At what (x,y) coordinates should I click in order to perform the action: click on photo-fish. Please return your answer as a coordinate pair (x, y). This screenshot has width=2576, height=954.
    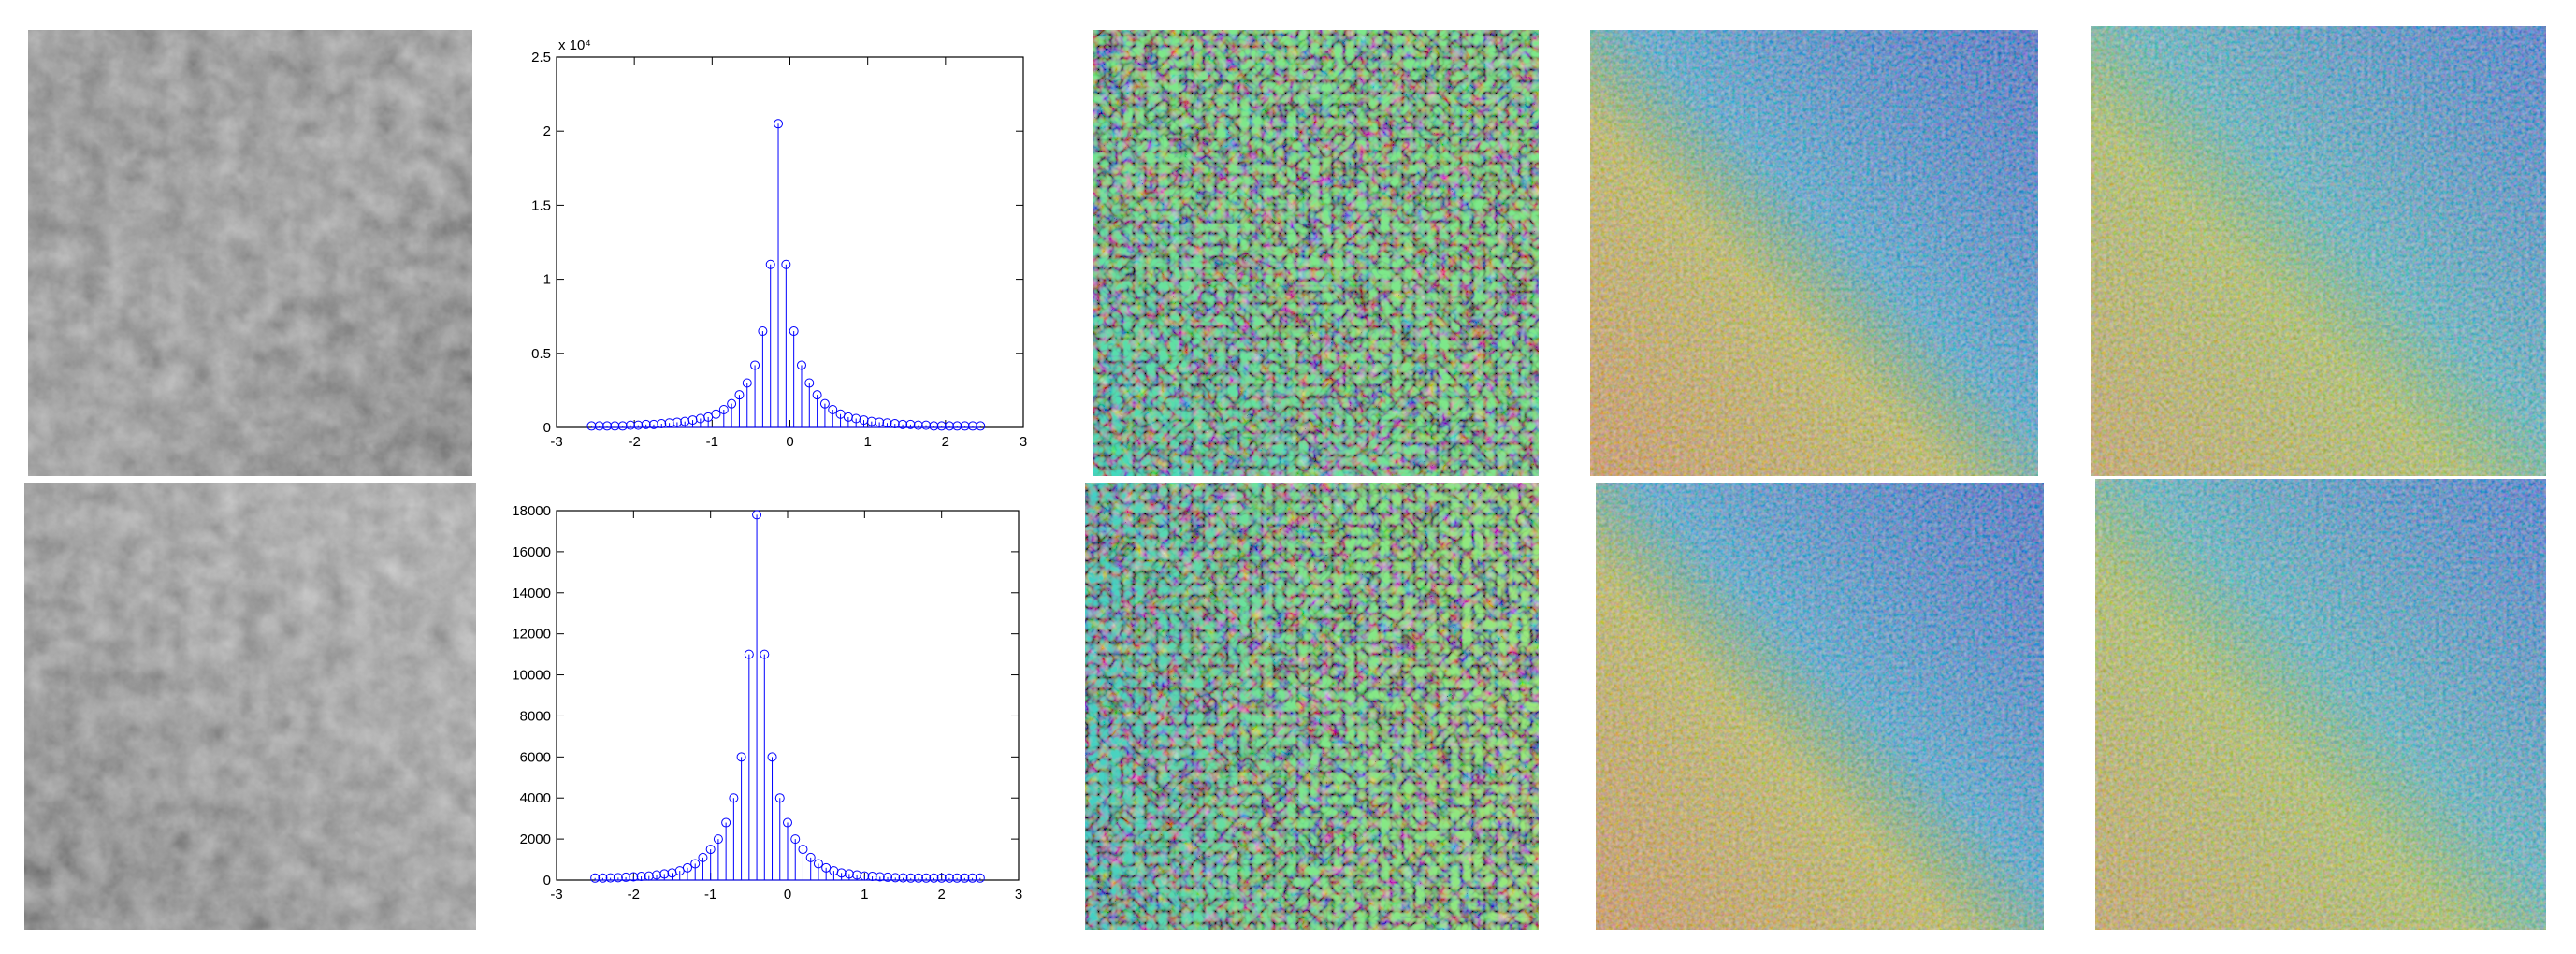
    Looking at the image, I should click on (250, 253).